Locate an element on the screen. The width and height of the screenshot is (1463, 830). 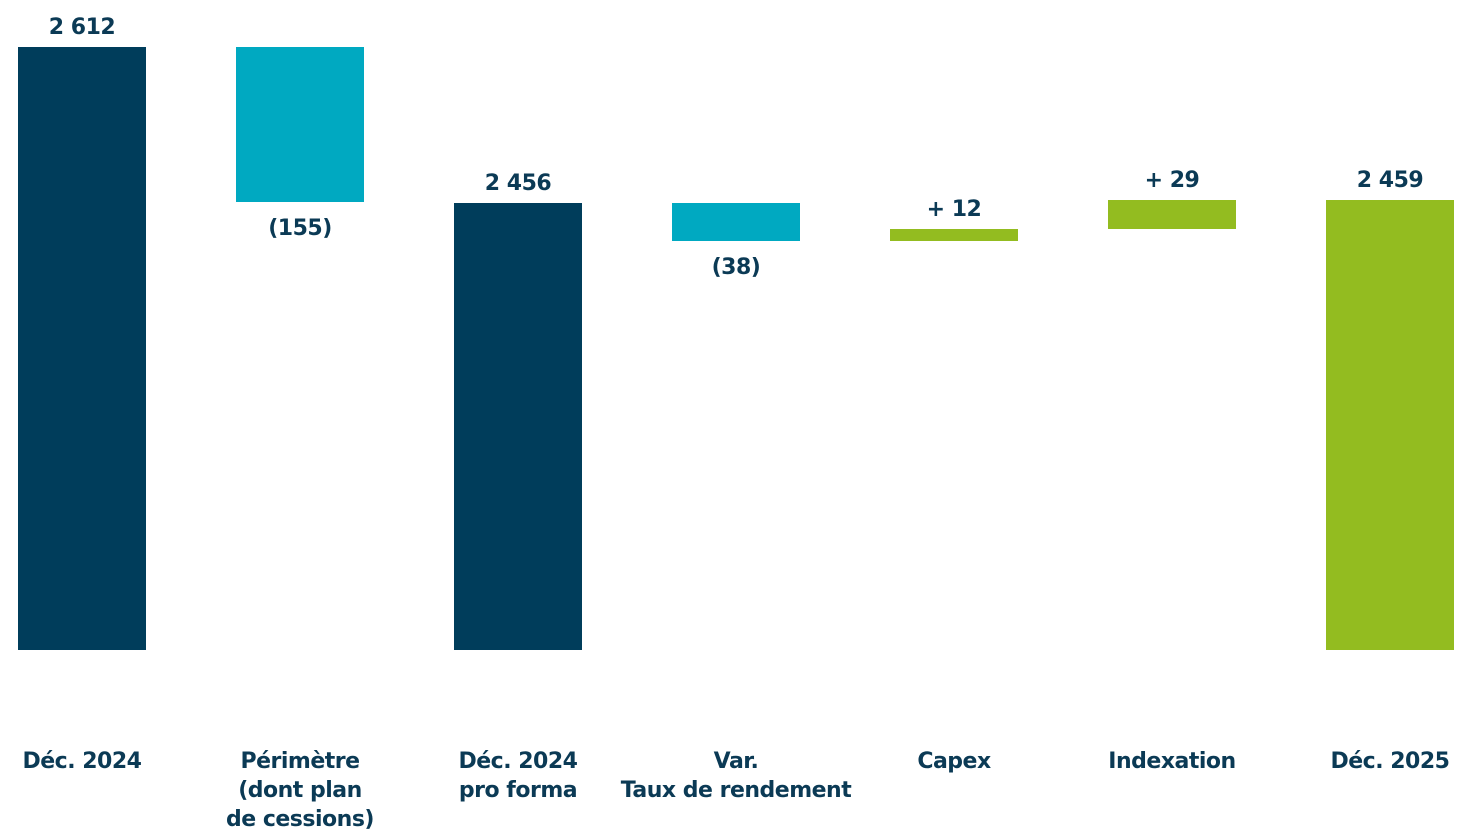
x-tick-label: Déc. 2025 is located at coordinates (1390, 761).